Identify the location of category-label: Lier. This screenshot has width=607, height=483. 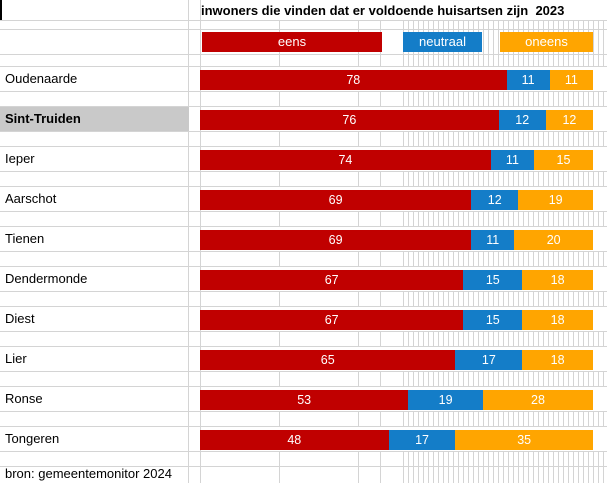
(16, 358).